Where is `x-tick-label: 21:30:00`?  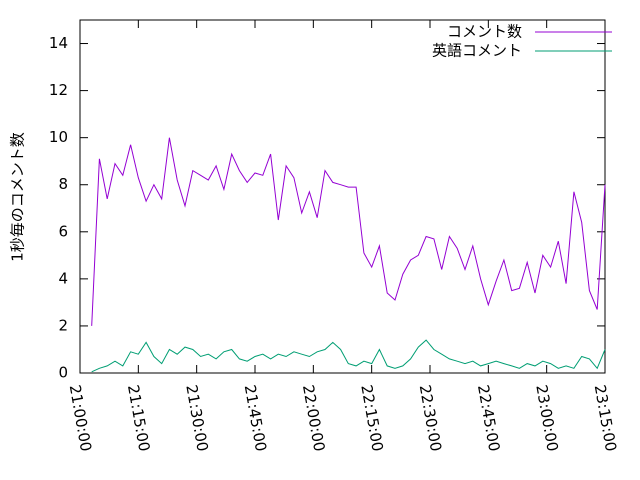 x-tick-label: 21:30:00 is located at coordinates (196, 417).